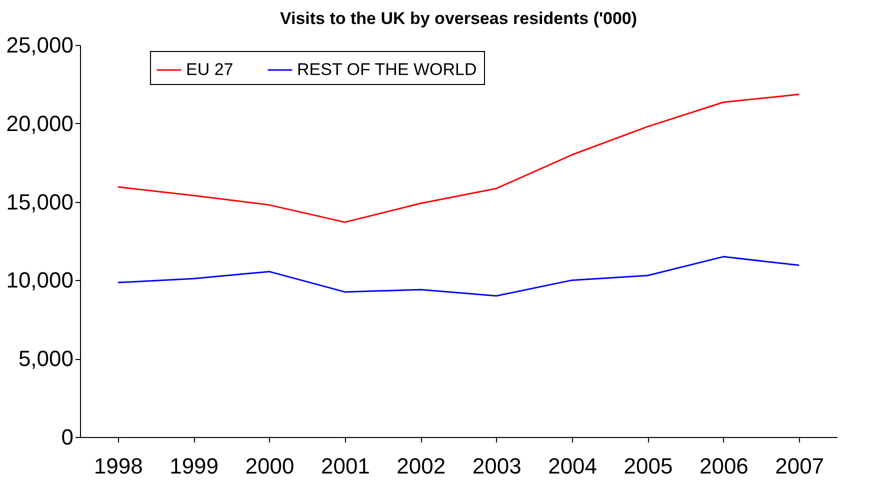  Describe the element at coordinates (497, 466) in the screenshot. I see `x-tick-label: 2003` at that location.